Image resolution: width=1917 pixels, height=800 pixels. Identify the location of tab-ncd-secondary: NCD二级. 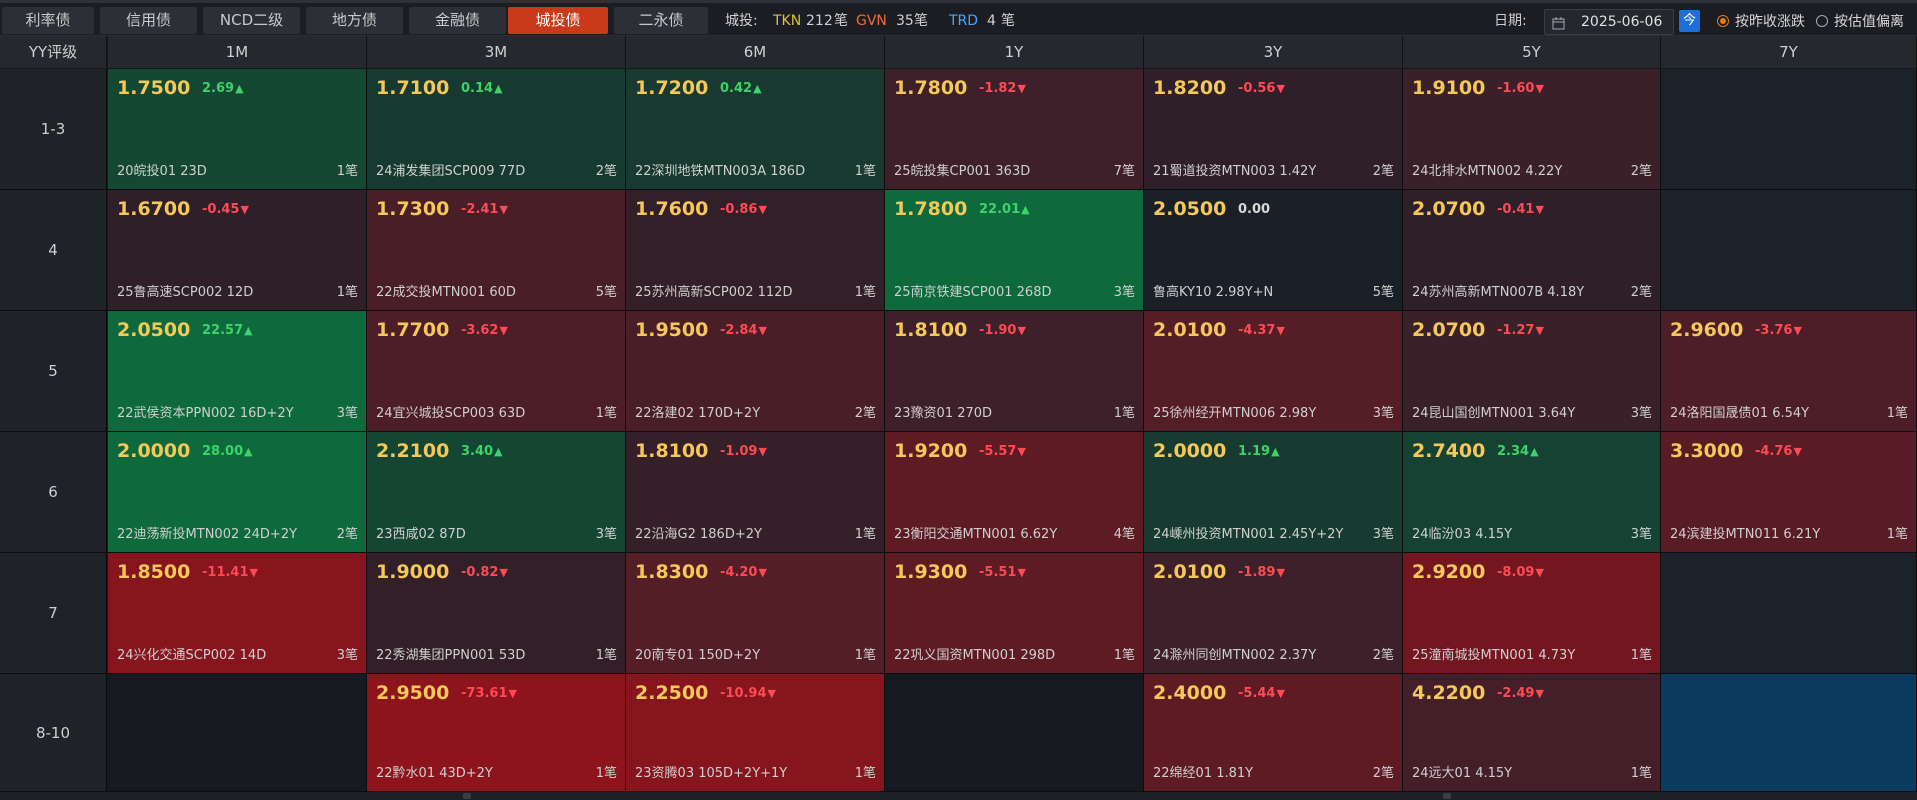
(251, 20).